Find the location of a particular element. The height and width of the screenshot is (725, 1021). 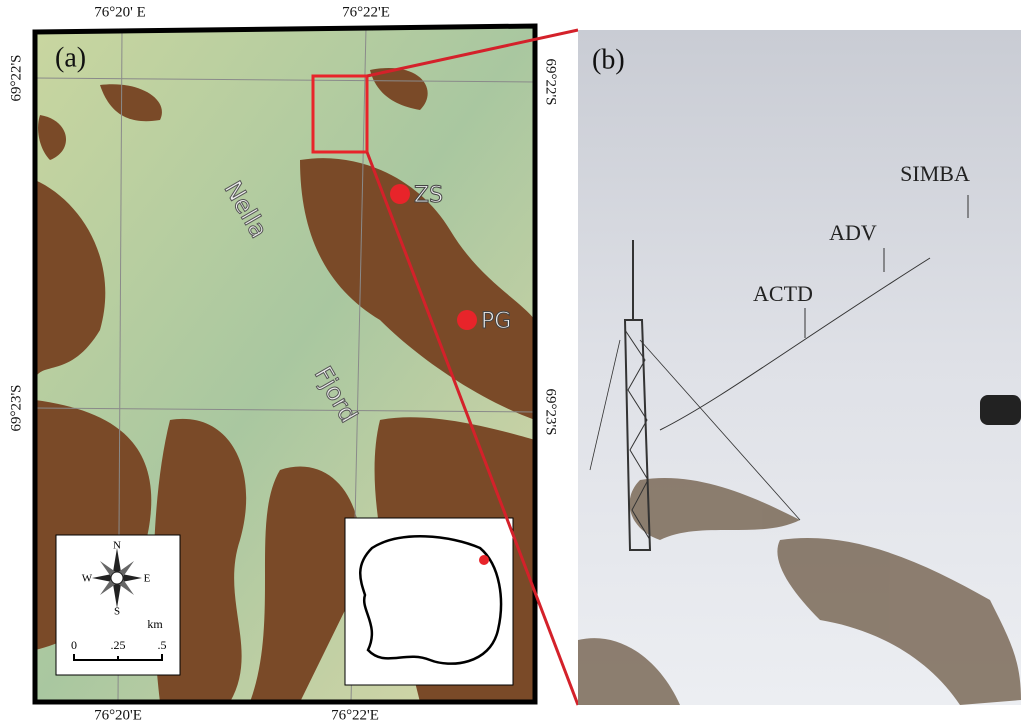

top-coordinate: 76°22'E is located at coordinates (366, 12).